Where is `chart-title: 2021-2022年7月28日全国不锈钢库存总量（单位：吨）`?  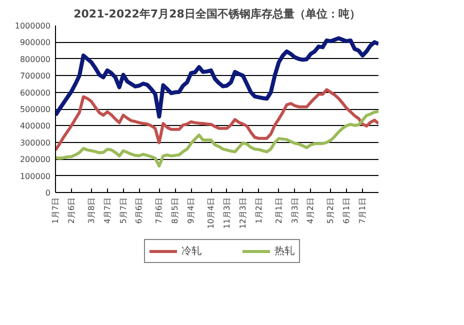
chart-title: 2021-2022年7月28日全国不锈钢库存总量（单位：吨） is located at coordinates (217, 14).